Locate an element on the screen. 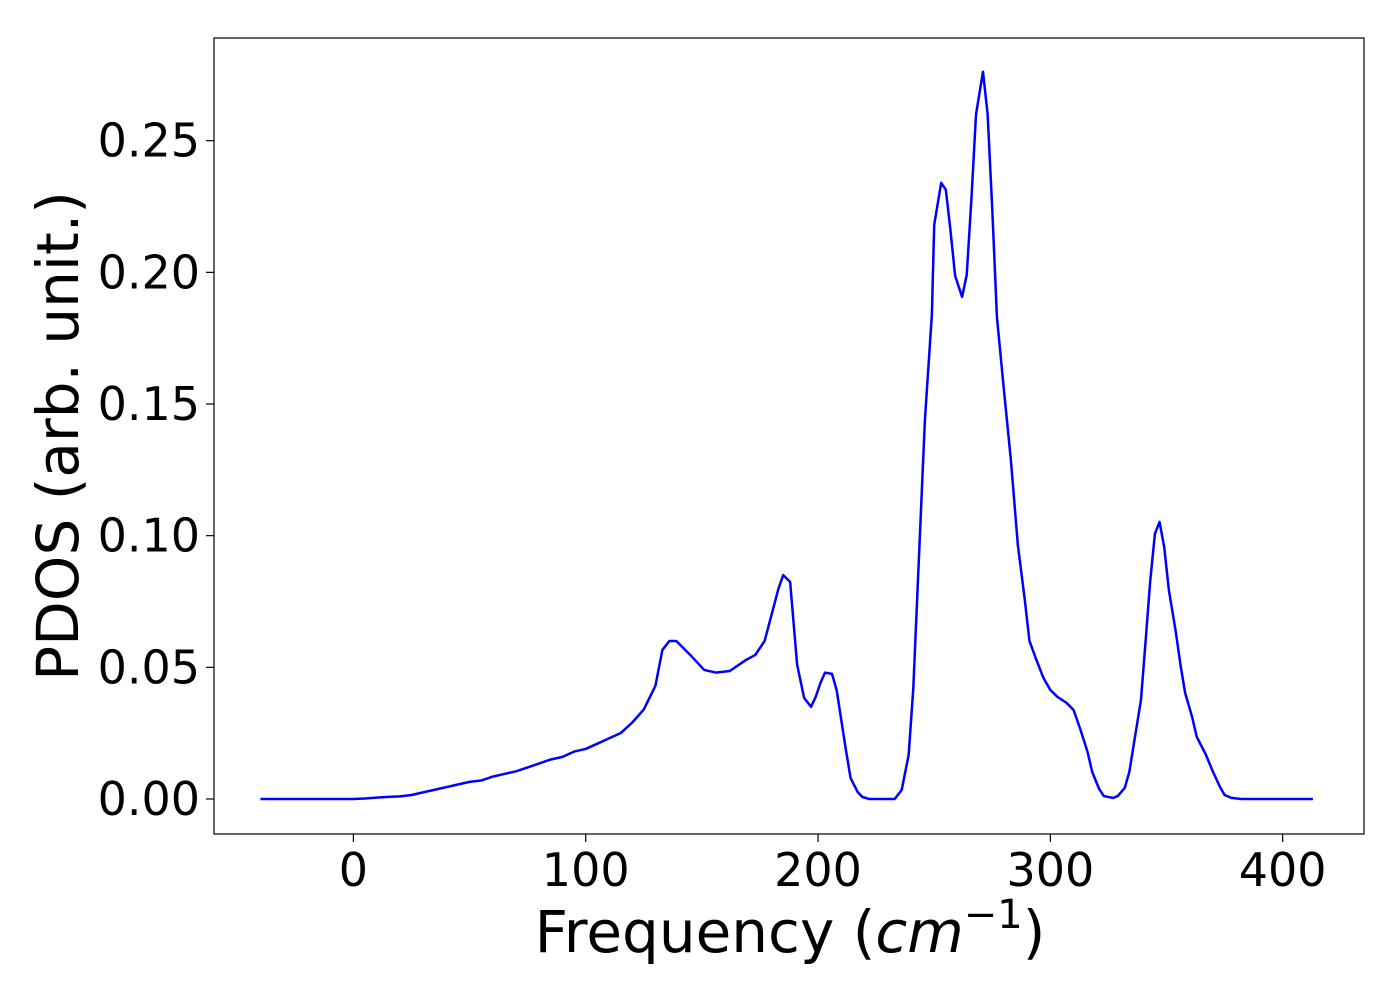 The width and height of the screenshot is (1400, 1000). y-tick-label: 0.25 is located at coordinates (149, 141).